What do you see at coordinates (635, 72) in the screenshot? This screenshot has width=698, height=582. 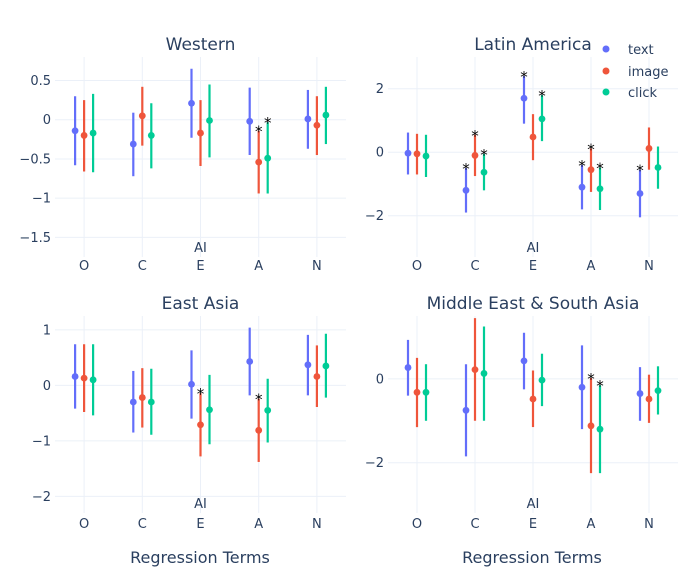 I see `legend: text image click` at bounding box center [635, 72].